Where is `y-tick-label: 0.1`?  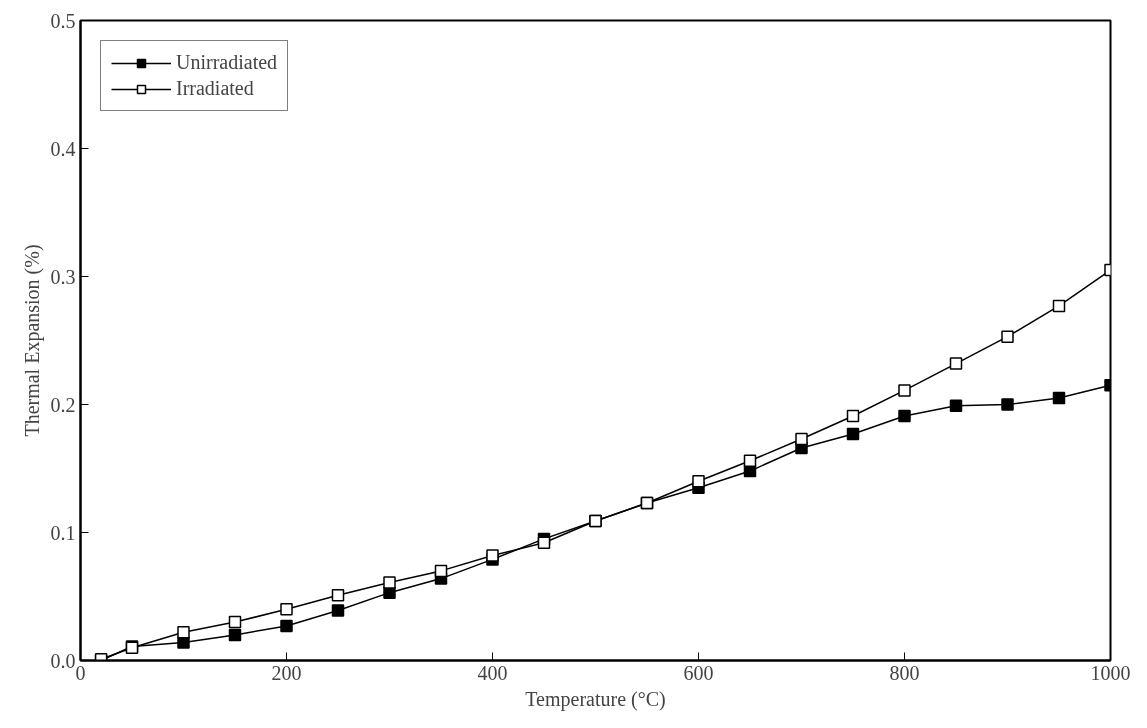
y-tick-label: 0.1 is located at coordinates (63, 532).